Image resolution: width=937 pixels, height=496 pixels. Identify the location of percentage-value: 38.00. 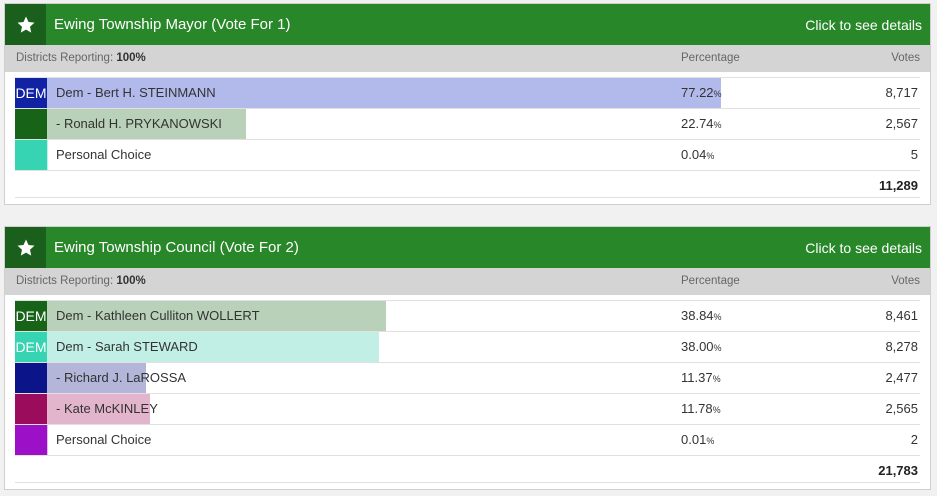
(697, 346).